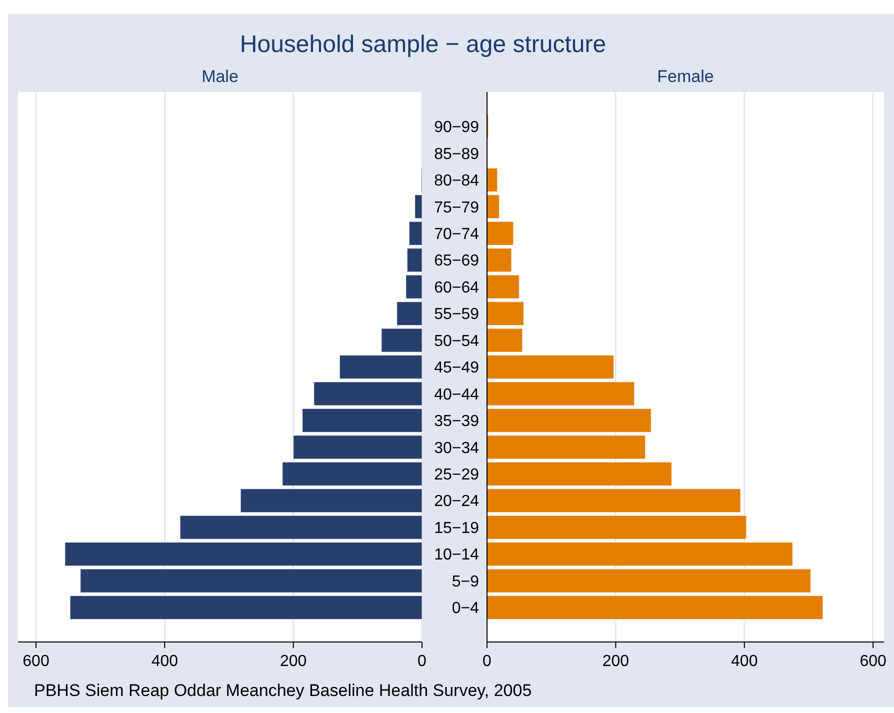  Describe the element at coordinates (220, 76) in the screenshot. I see `chart-subtitle: Male` at that location.